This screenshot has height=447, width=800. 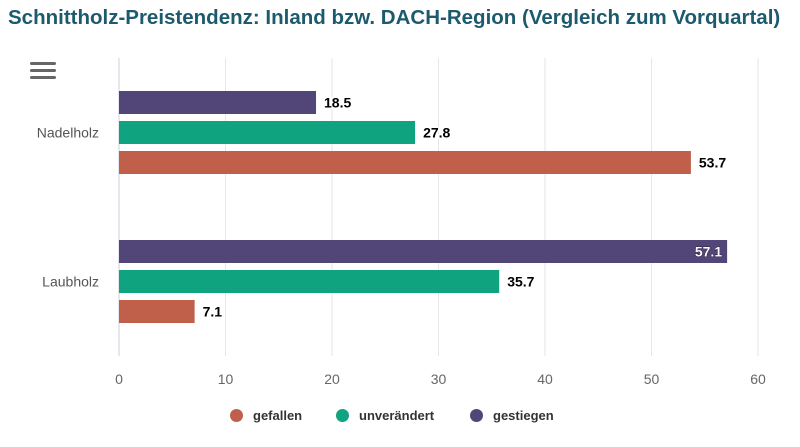 I want to click on data-label: 7.1, so click(x=213, y=312).